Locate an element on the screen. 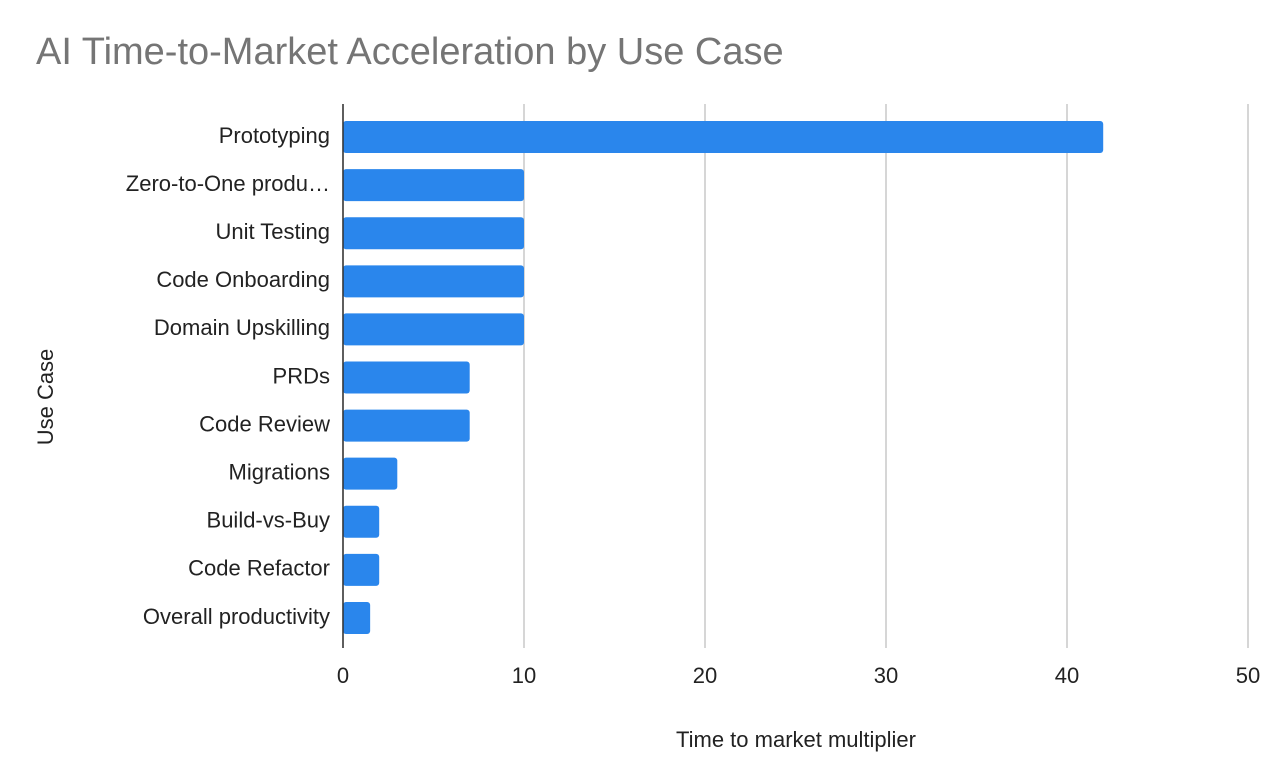 The height and width of the screenshot is (776, 1280). y-tick-label: Code Onboarding is located at coordinates (243, 279).